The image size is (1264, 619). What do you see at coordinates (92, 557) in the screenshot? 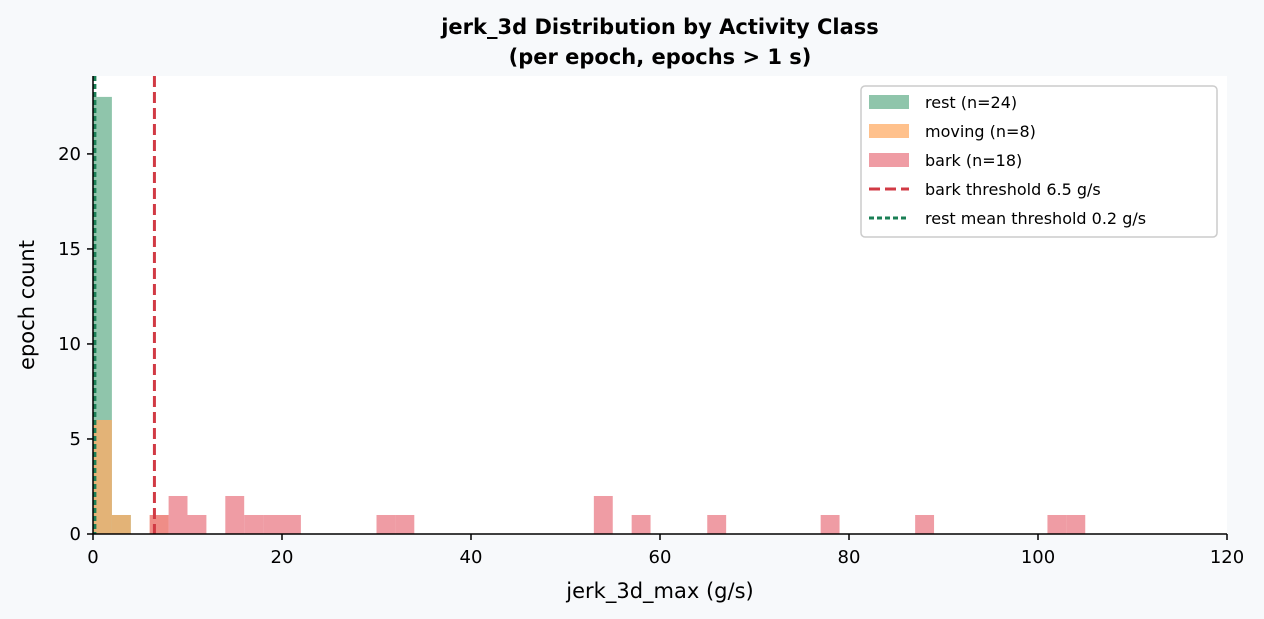
I see `x-tick-label-0: 0` at bounding box center [92, 557].